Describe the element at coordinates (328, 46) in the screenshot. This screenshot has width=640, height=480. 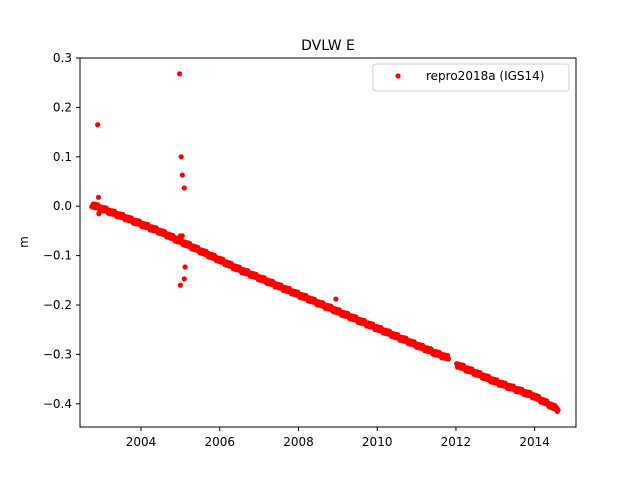
I see `chart-title: DVLW E` at that location.